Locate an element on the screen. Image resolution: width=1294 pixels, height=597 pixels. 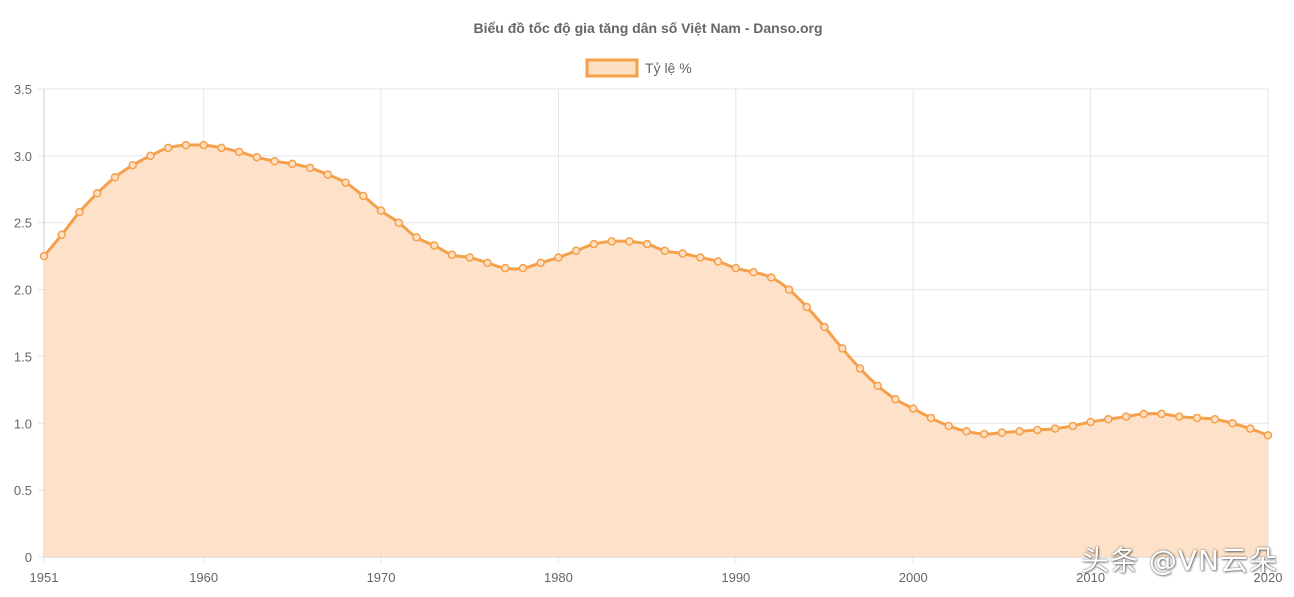
y-tick-label: 3.0 is located at coordinates (23, 156).